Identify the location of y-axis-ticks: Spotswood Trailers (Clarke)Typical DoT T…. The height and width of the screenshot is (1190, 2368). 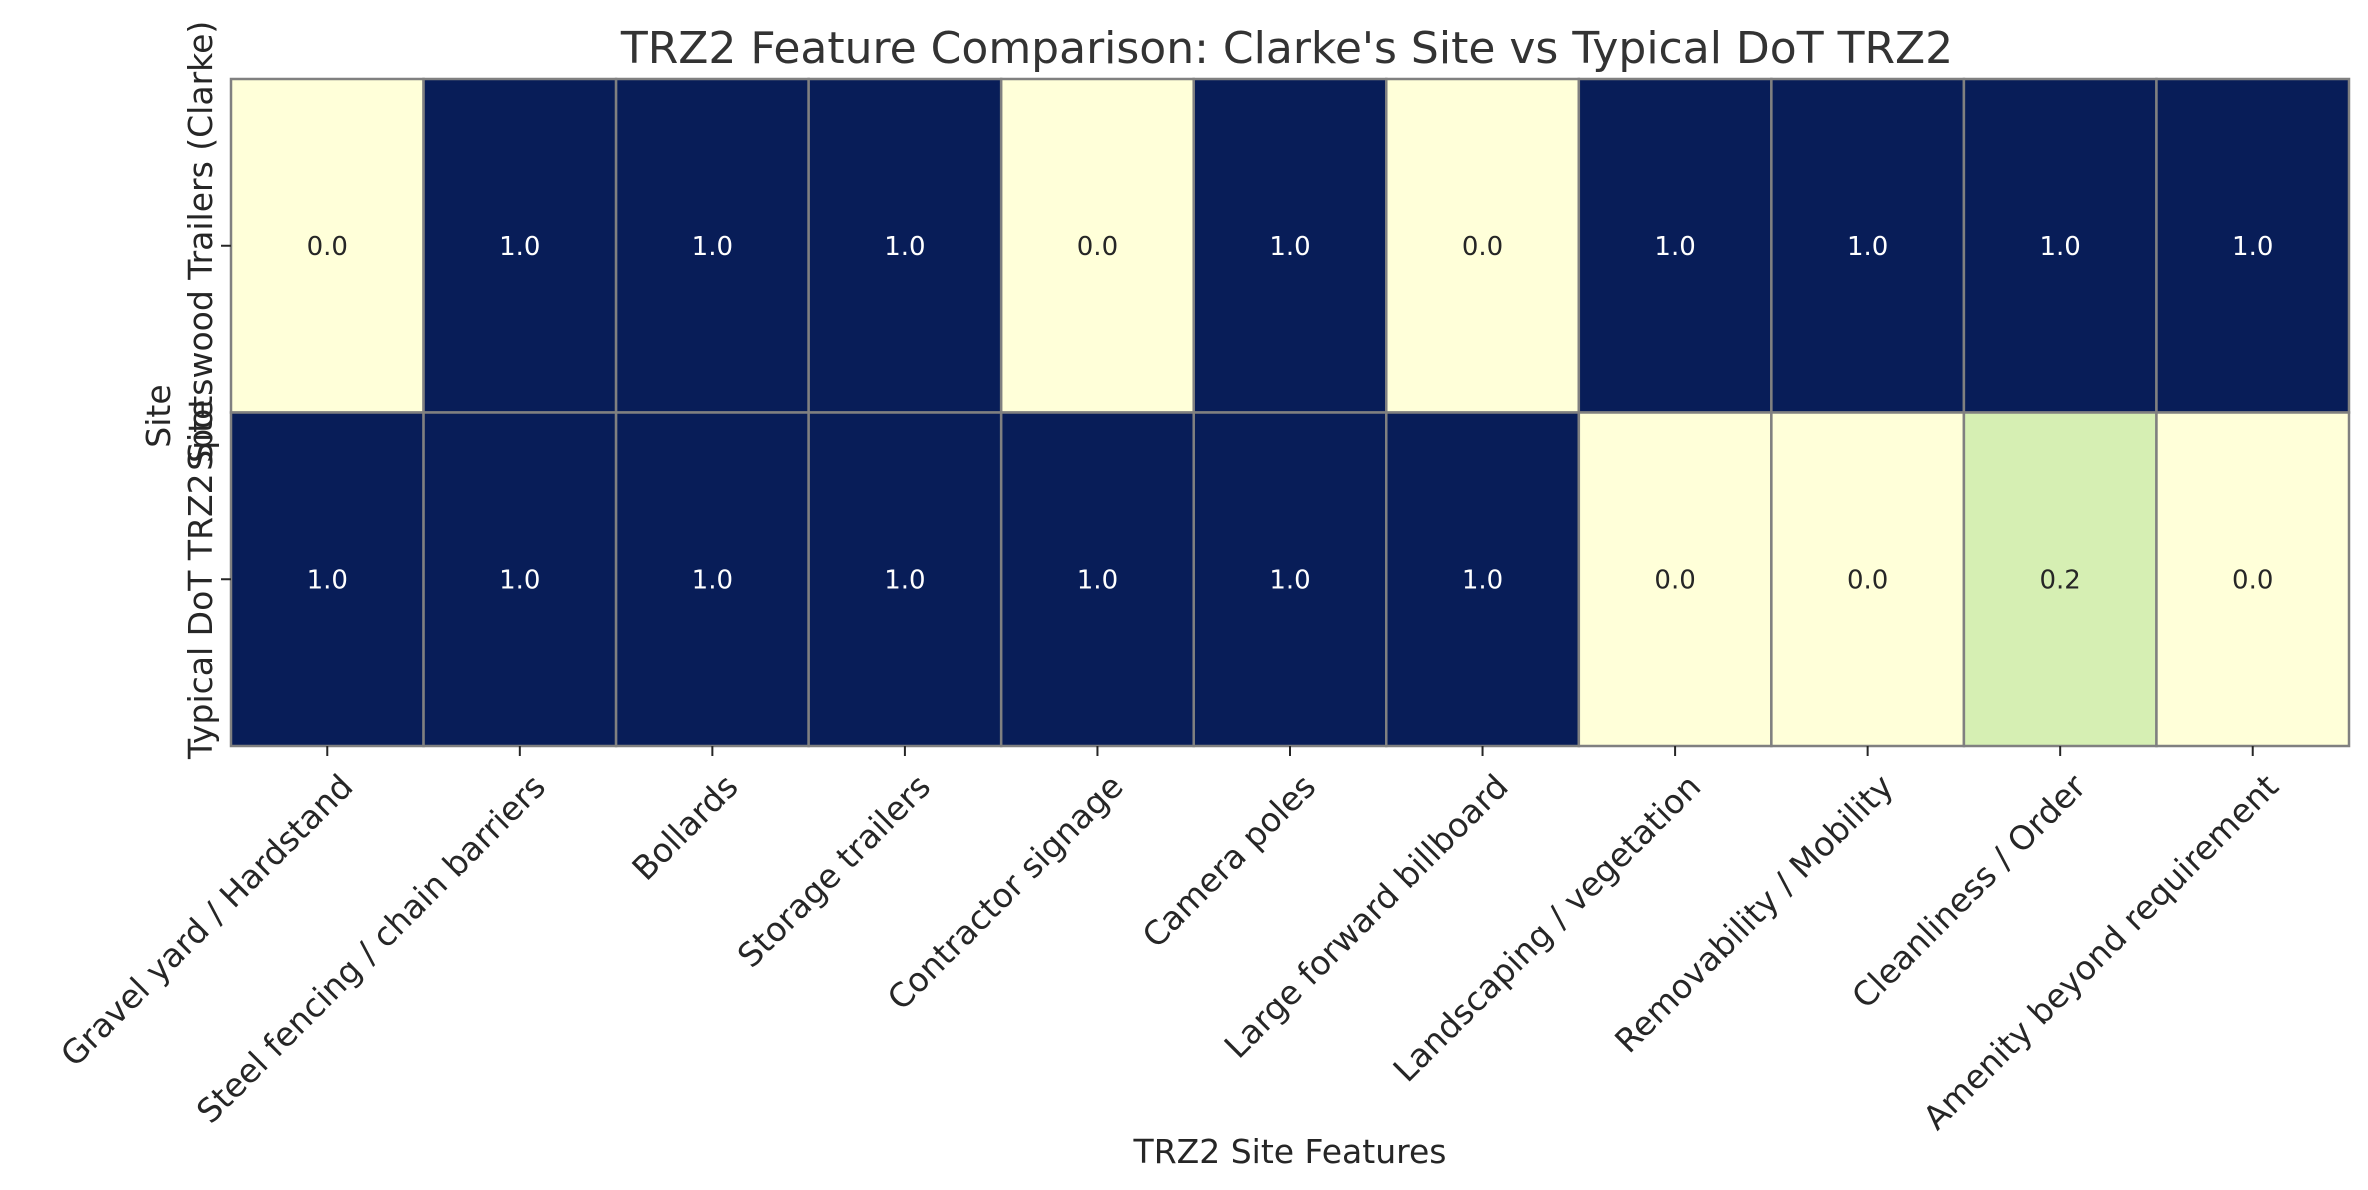
(206, 390).